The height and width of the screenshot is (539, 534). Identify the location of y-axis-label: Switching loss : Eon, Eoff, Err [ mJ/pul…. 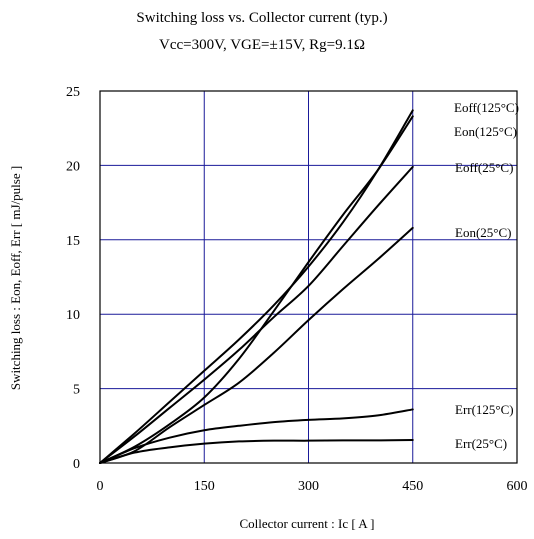
(15, 278).